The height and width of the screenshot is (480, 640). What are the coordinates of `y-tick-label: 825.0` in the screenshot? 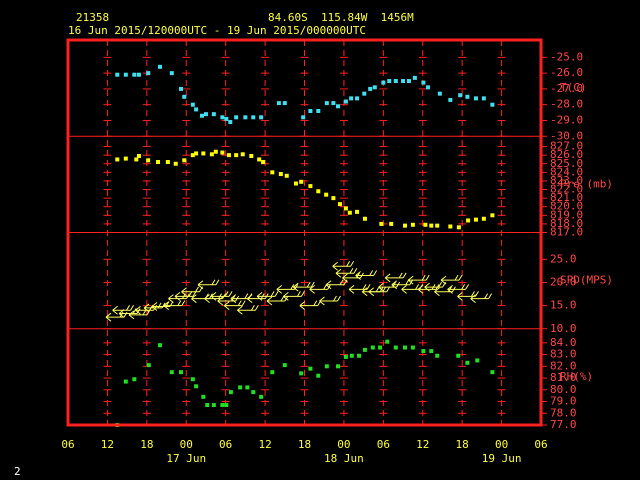 It's located at (566, 163).